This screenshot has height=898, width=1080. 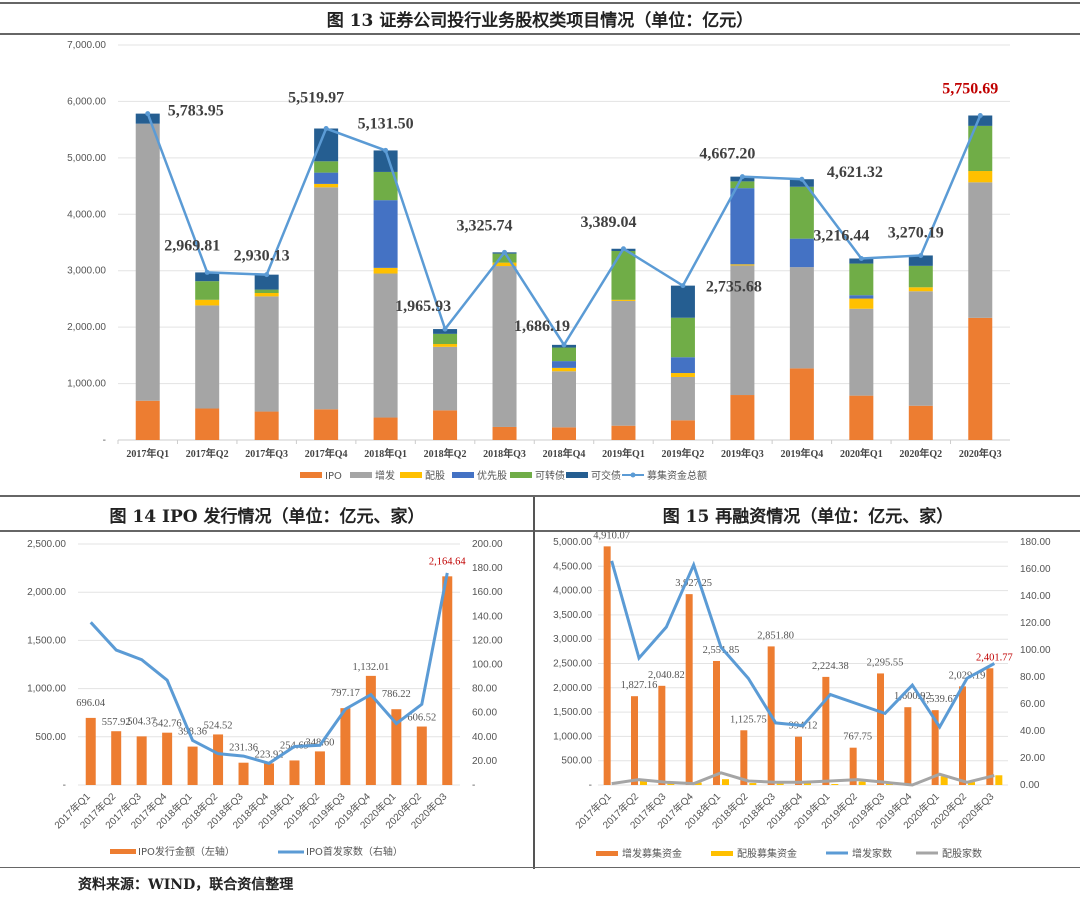 What do you see at coordinates (861, 453) in the screenshot?
I see `x-tick-label: 2020年Q1` at bounding box center [861, 453].